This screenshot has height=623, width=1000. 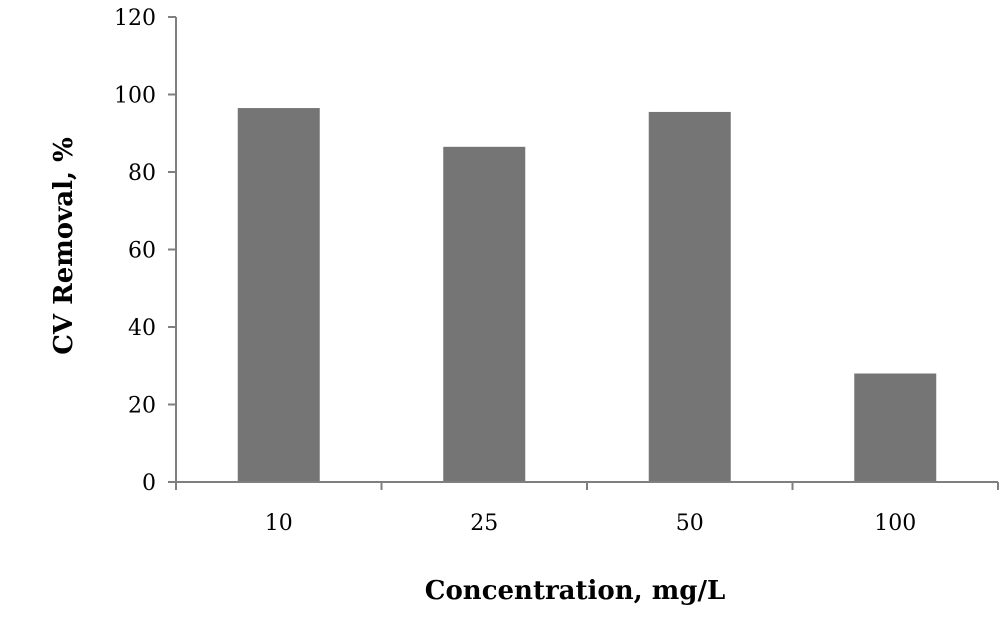 I want to click on x-tick-label: 25, so click(x=484, y=523).